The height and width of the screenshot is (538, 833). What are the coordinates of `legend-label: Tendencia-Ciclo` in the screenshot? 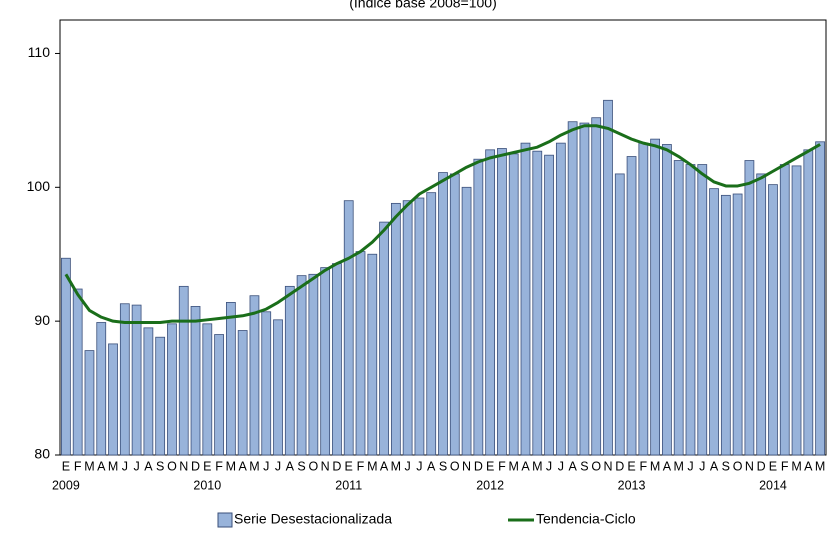 It's located at (586, 519).